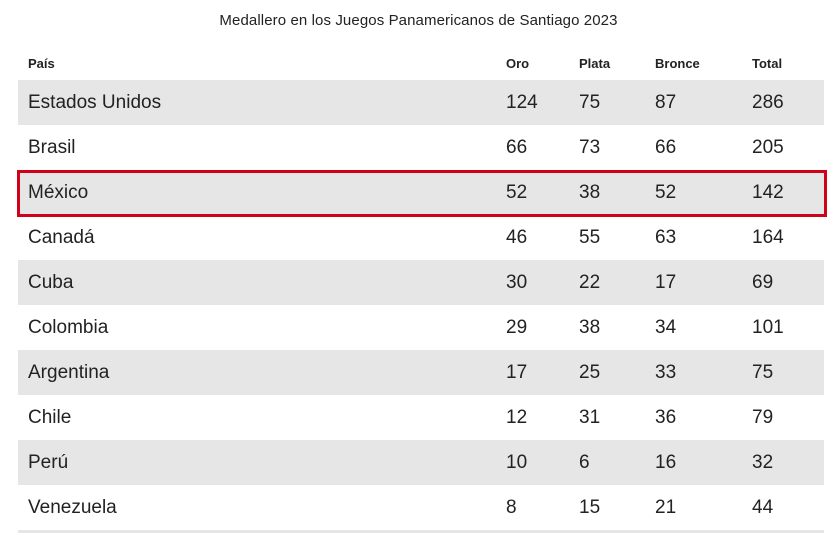  Describe the element at coordinates (517, 372) in the screenshot. I see `cell-oro: 17` at that location.